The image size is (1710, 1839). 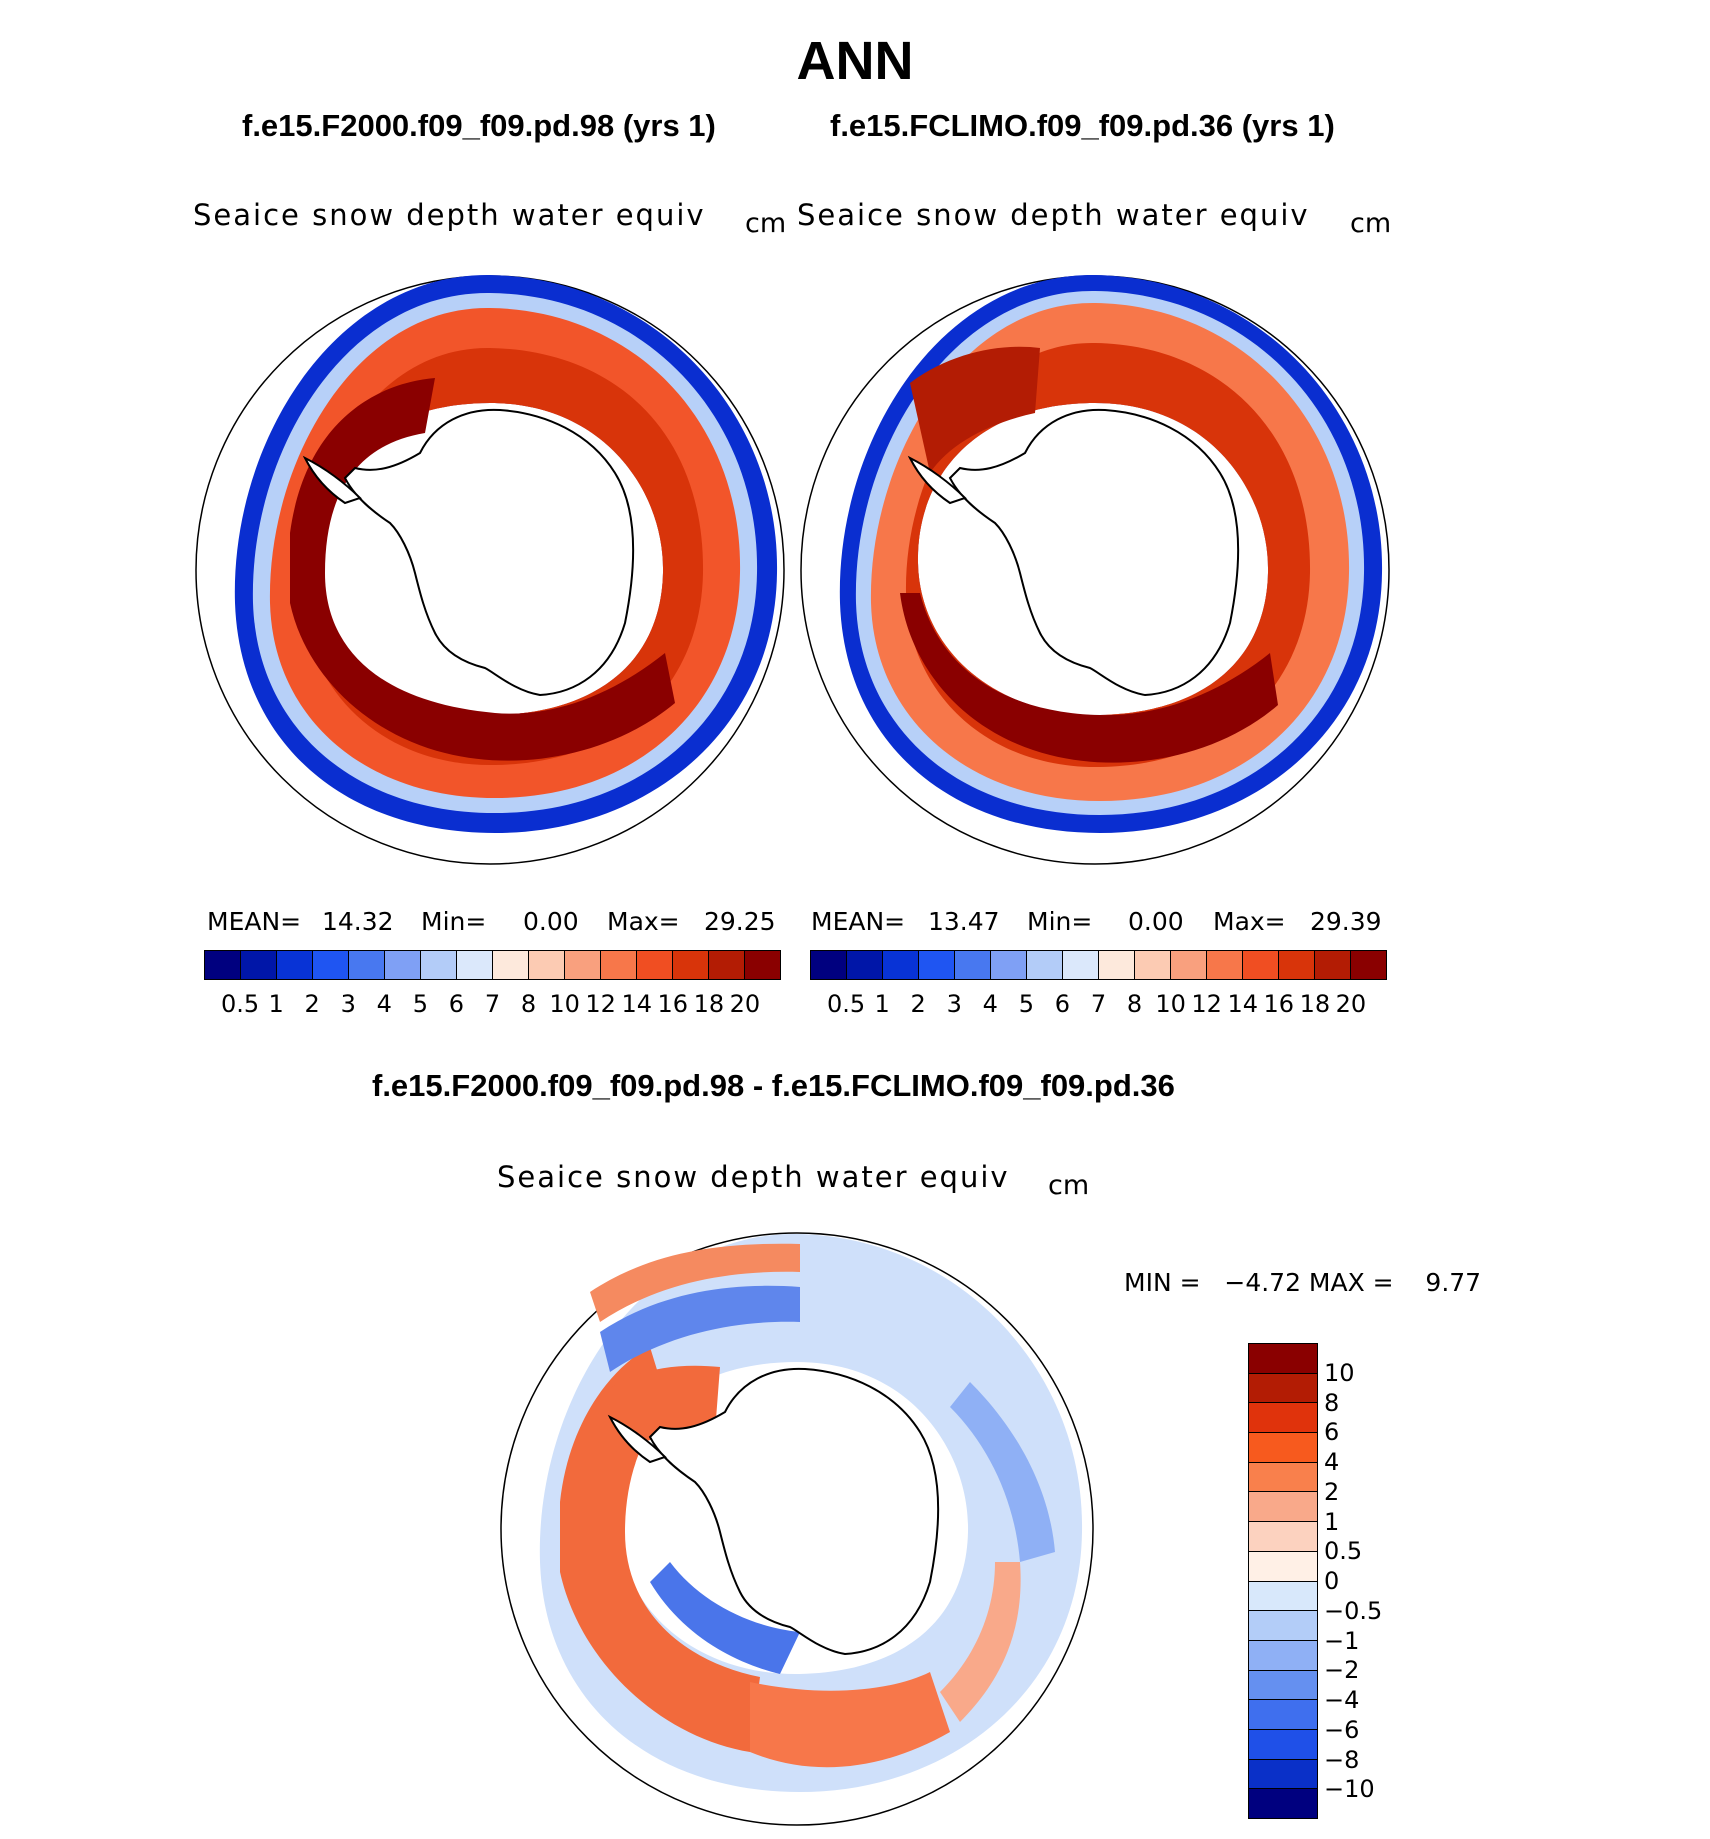 I want to click on colorbar-tick-label: 4, so click(x=384, y=1004).